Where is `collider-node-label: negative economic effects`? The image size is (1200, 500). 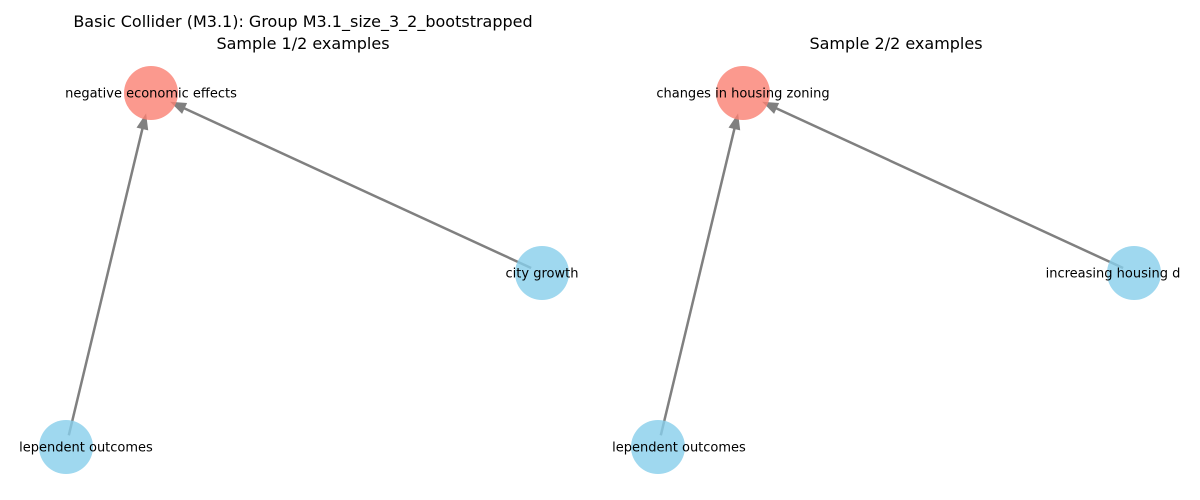 collider-node-label: negative economic effects is located at coordinates (151, 94).